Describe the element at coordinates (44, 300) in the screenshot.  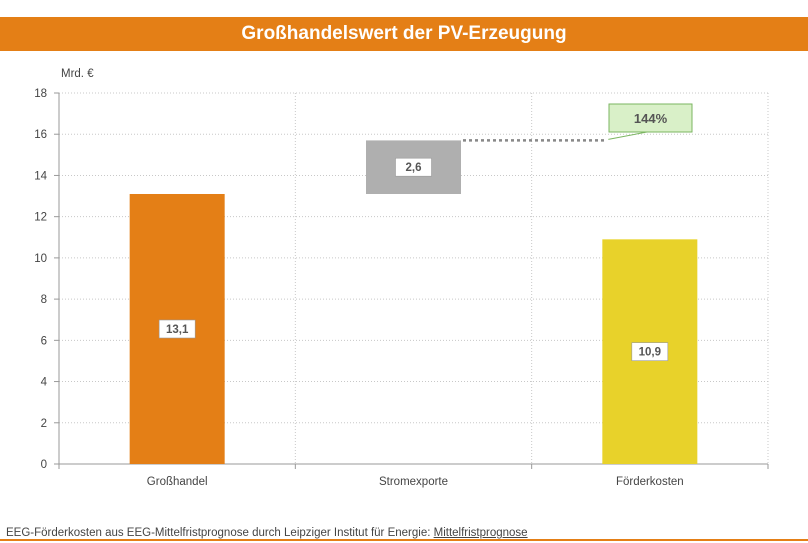
I see `y-tick-label: 8` at that location.